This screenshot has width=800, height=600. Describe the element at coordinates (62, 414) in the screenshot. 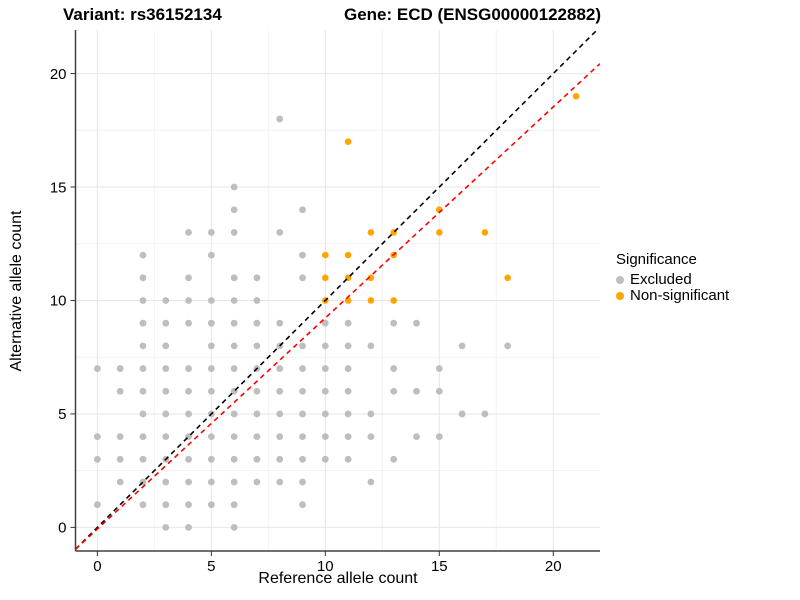

I see `y-tick-label: 5` at that location.